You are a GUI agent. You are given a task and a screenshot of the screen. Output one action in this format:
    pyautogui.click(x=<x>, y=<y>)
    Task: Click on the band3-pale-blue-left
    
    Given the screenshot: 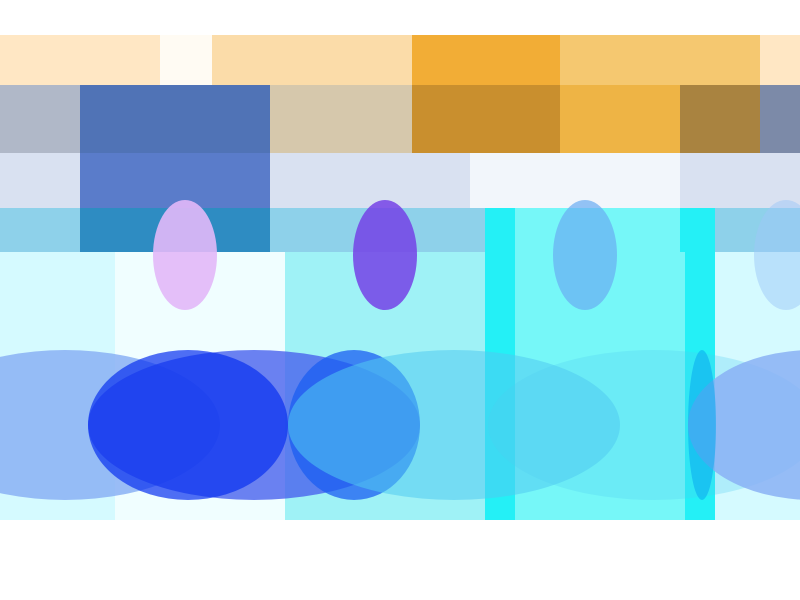 What is the action you would take?
    pyautogui.click(x=40, y=180)
    